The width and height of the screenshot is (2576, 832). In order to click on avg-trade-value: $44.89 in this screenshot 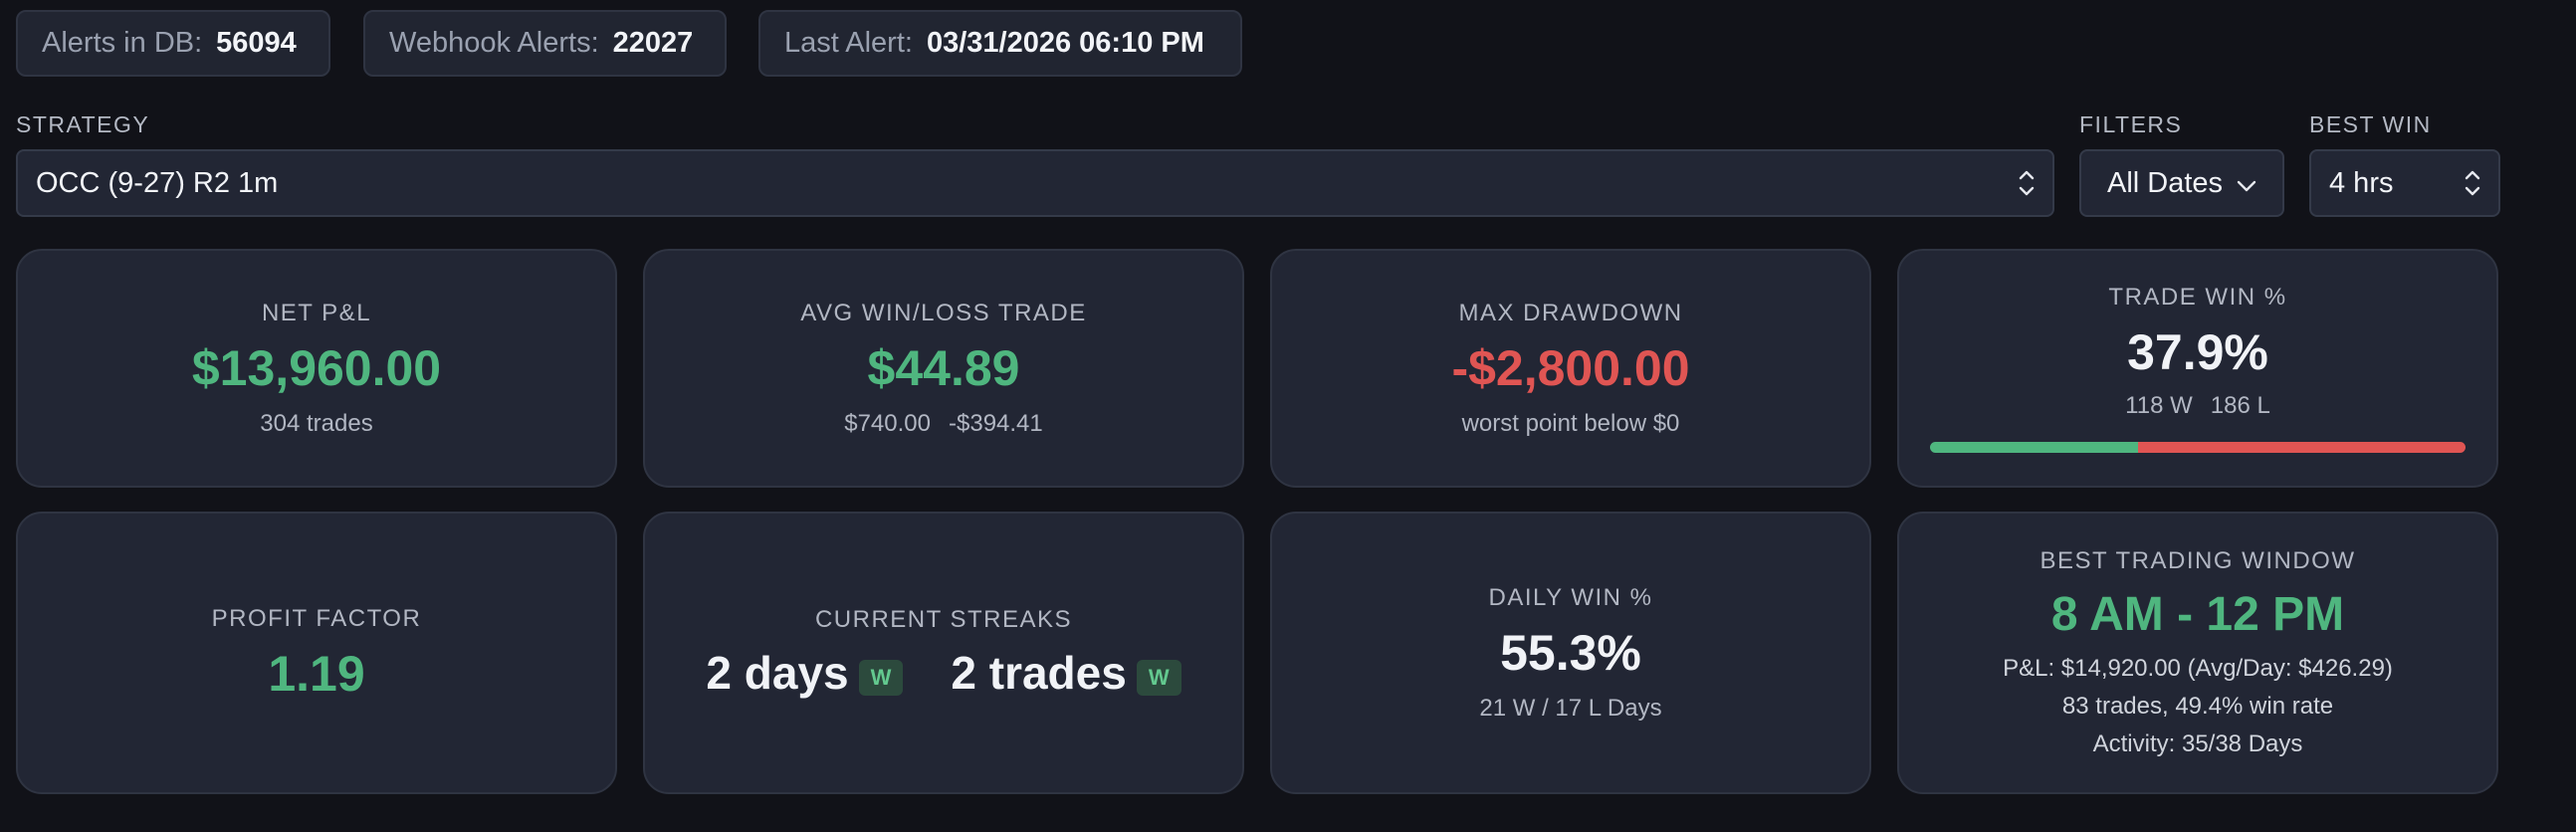, I will do `click(943, 367)`.